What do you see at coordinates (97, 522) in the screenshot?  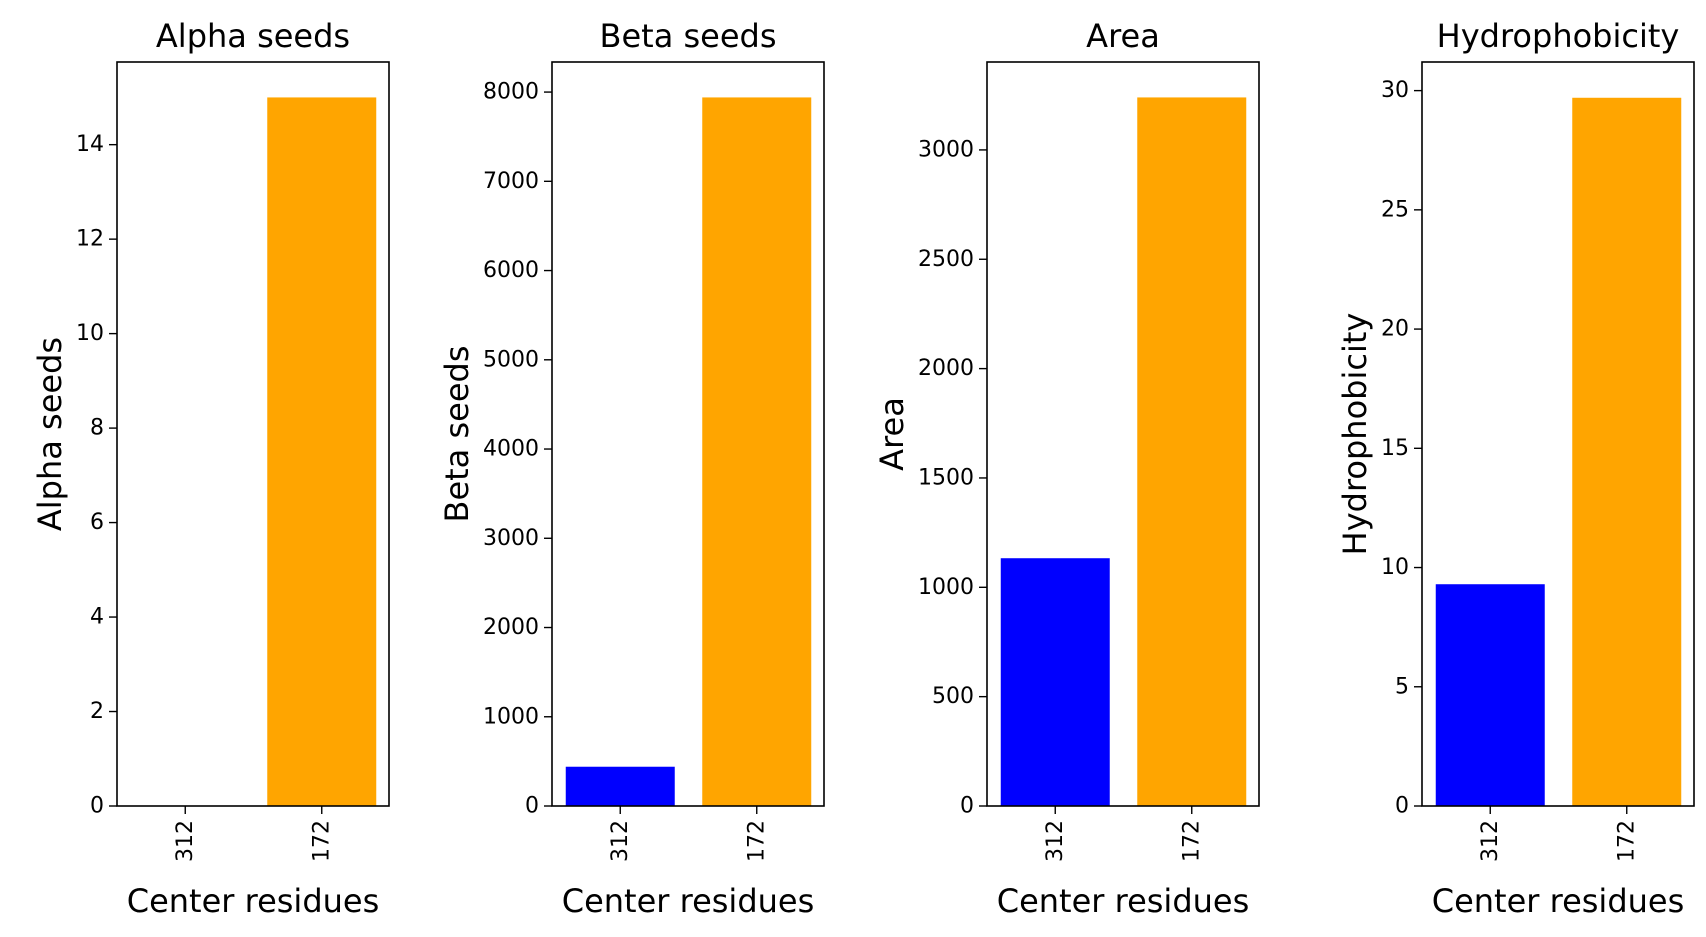 I see `y-tick-label: 6` at bounding box center [97, 522].